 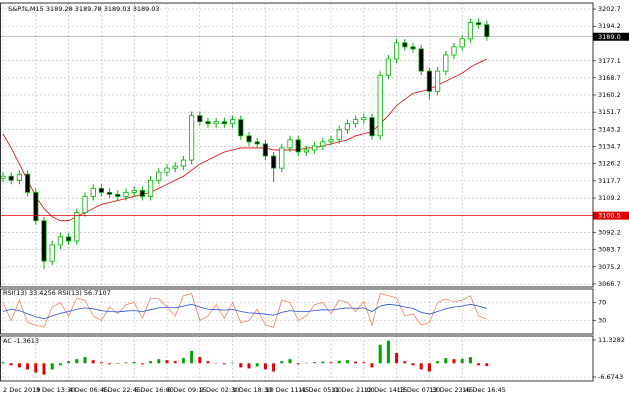 What do you see at coordinates (609, 61) in the screenshot?
I see `y-tick-label: 3177.1` at bounding box center [609, 61].